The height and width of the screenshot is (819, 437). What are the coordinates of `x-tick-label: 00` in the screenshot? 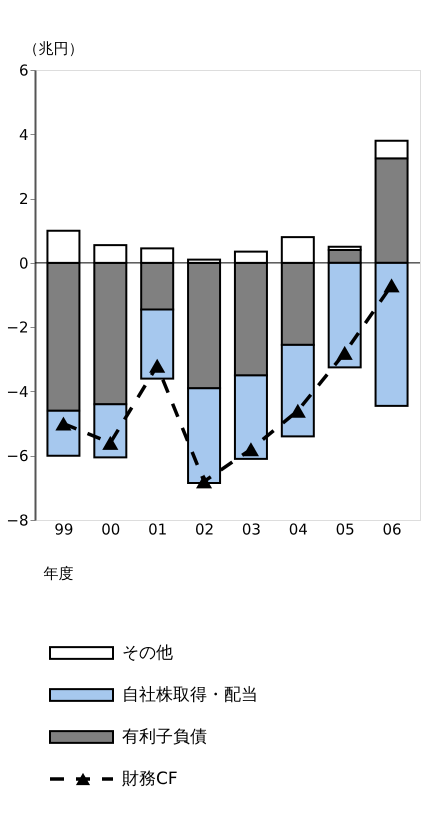 It's located at (110, 529).